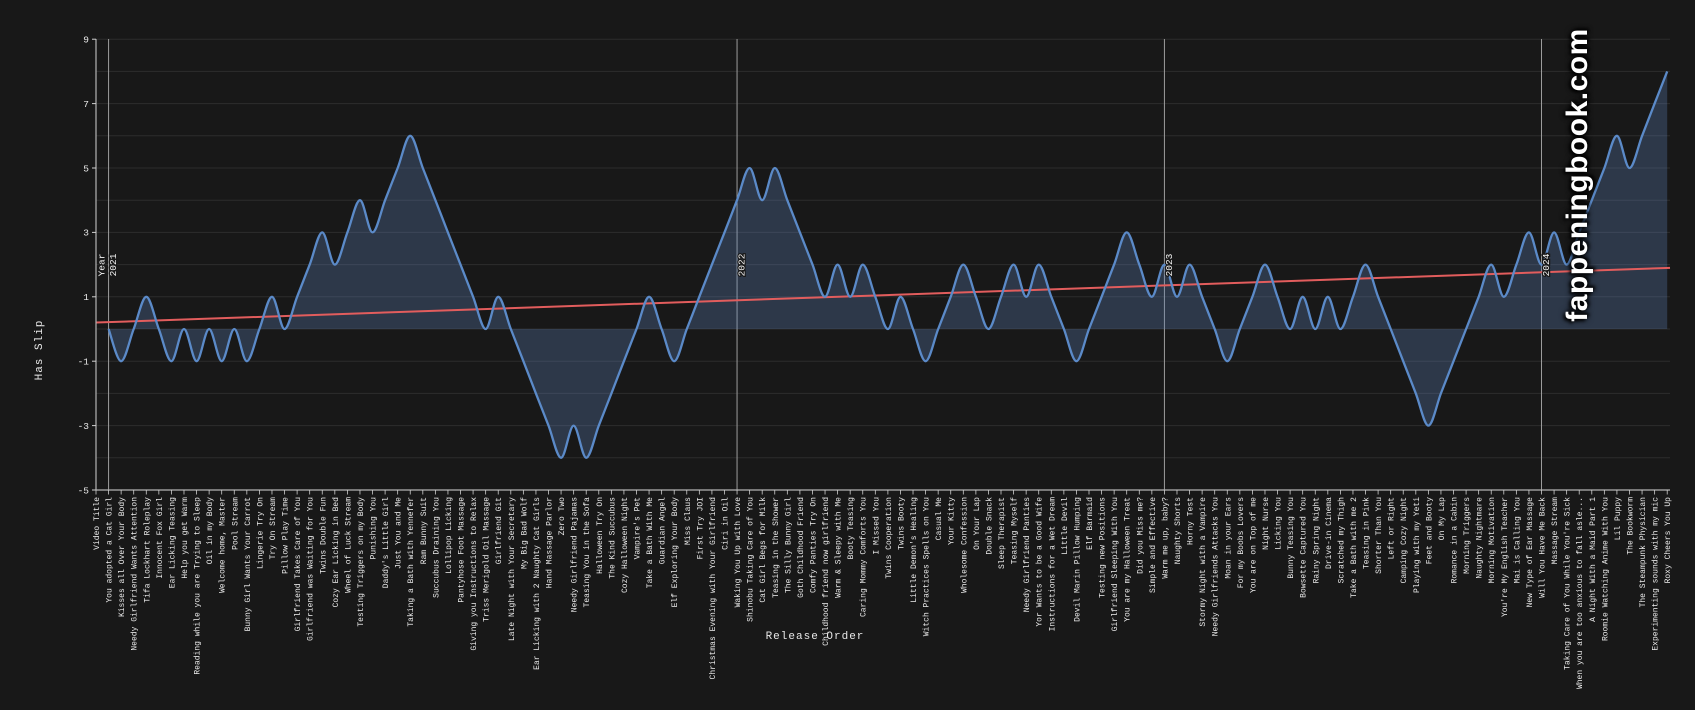 The height and width of the screenshot is (710, 1695). I want to click on year-label: 2022, so click(742, 264).